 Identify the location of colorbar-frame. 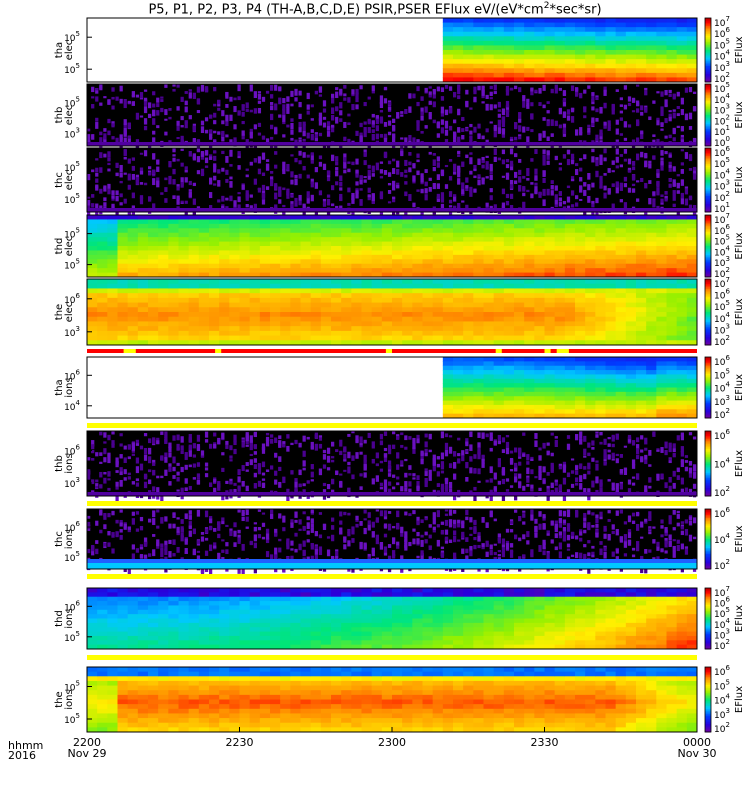
(708, 312).